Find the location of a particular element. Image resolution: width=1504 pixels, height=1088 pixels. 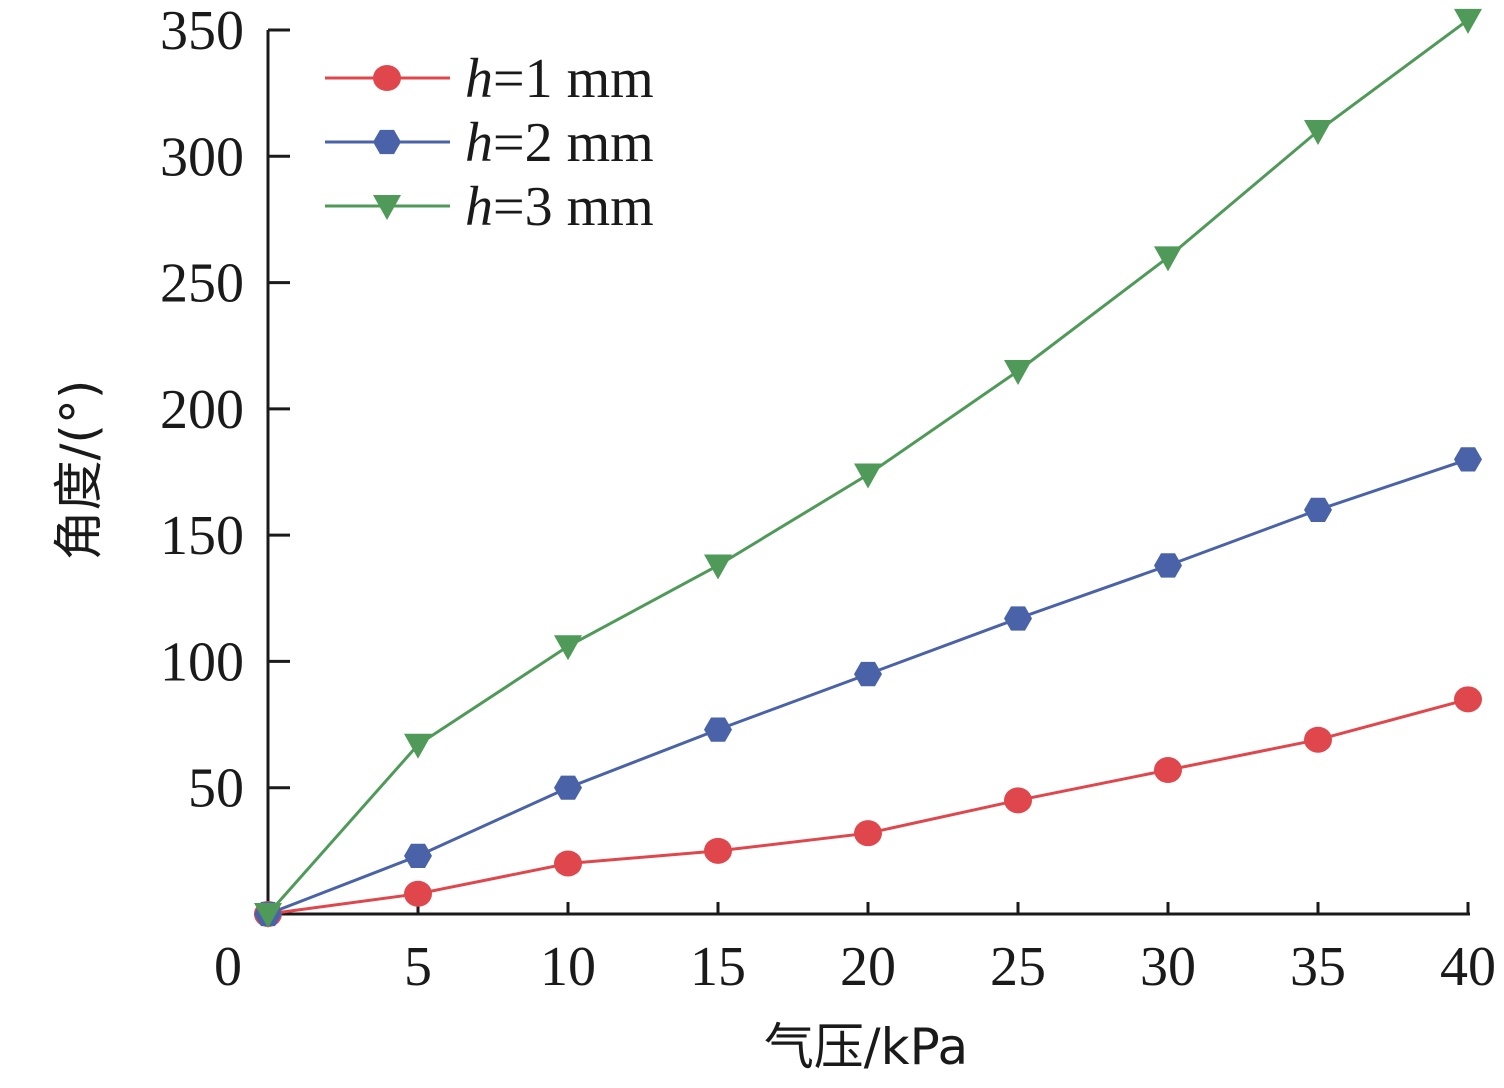

y-ticks: 50 100 150 200 250 300 350 is located at coordinates (225, 410).